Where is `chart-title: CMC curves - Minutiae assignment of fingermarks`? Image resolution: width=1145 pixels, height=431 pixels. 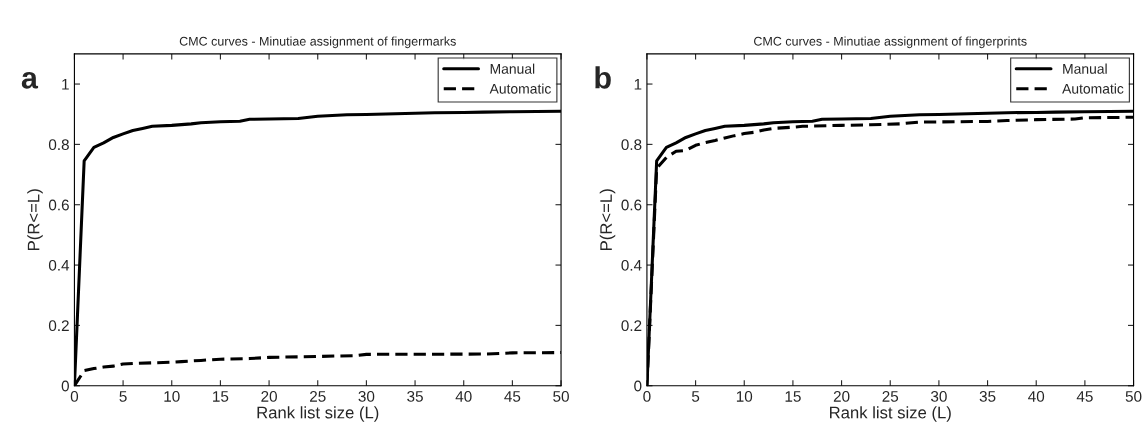
chart-title: CMC curves - Minutiae assignment of fingermarks is located at coordinates (317, 42).